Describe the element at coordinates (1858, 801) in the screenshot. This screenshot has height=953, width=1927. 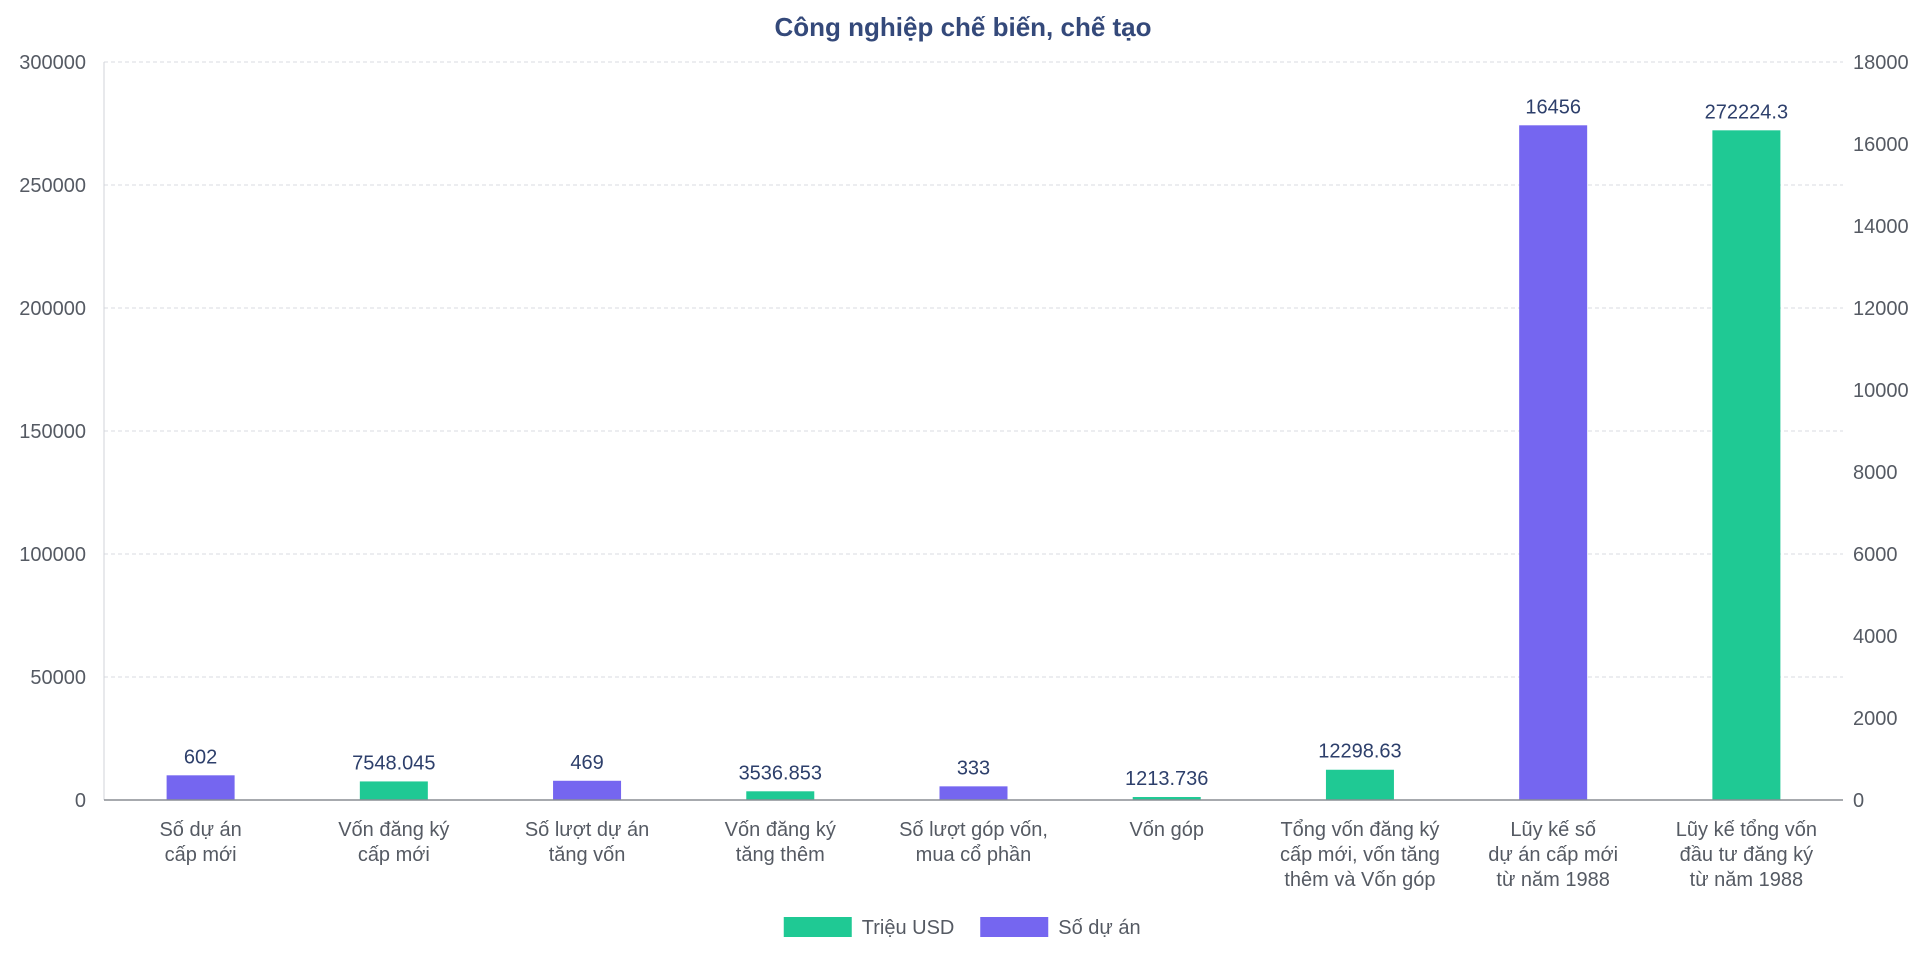
I see `right-y-tick-label: 0` at that location.